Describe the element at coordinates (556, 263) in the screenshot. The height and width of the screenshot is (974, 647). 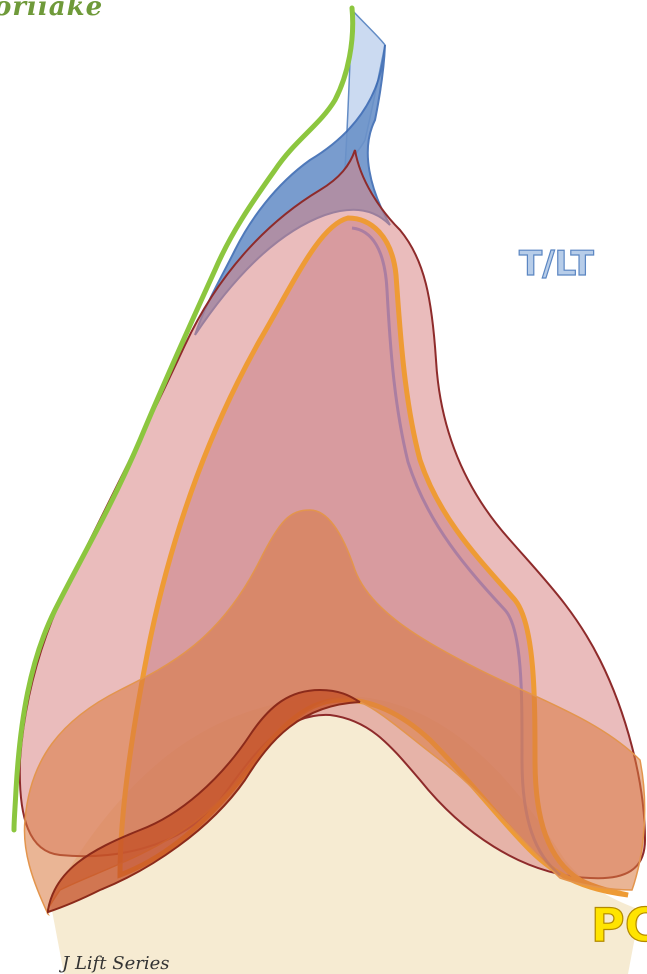
I see `label-top-right: T/LT` at that location.